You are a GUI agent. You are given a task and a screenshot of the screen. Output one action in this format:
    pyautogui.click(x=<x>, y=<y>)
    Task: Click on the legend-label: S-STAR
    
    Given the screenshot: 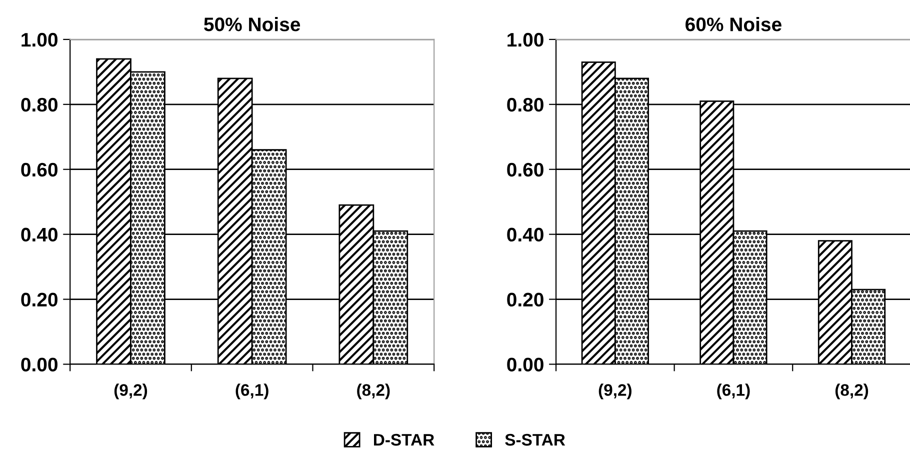 What is the action you would take?
    pyautogui.click(x=535, y=440)
    